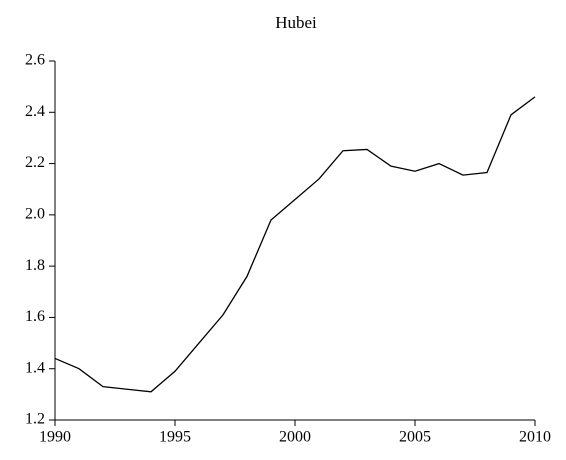 The image size is (566, 460). I want to click on y-tick-label: 2.6, so click(35, 60).